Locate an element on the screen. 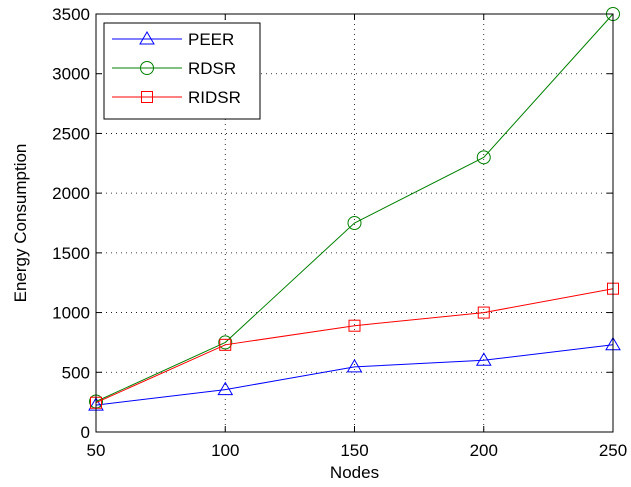 This screenshot has width=631, height=487. x-tick-label: 50 is located at coordinates (96, 450).